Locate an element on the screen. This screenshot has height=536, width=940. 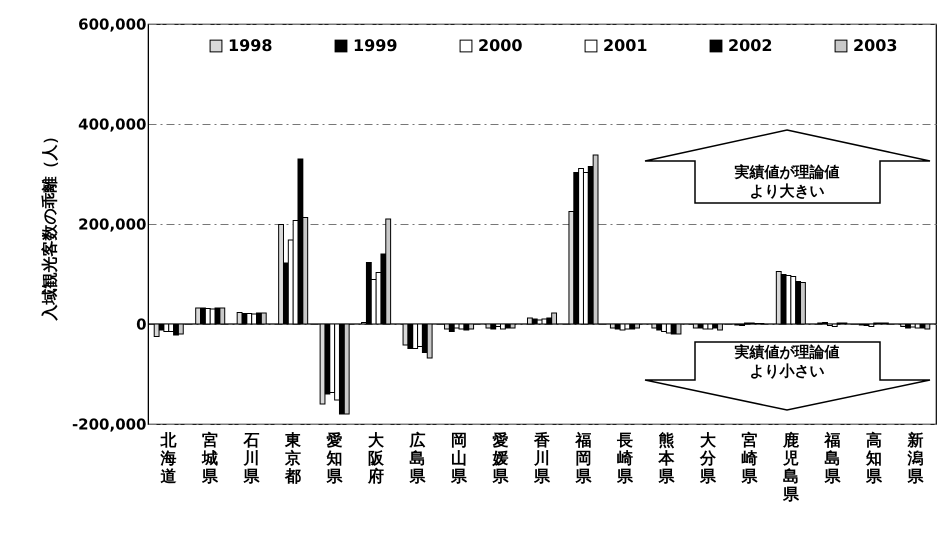
x-tick-label: 大分県 is located at coordinates (707, 458).